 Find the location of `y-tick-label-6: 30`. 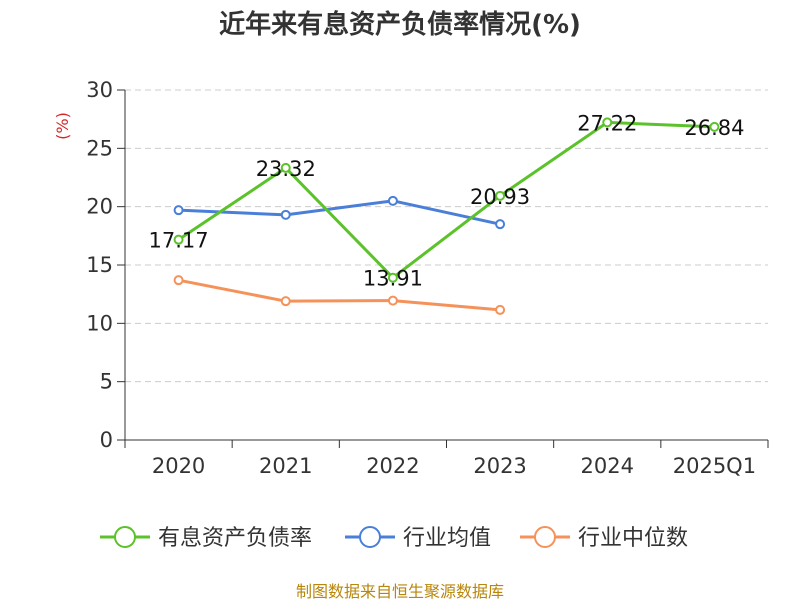

y-tick-label-6: 30 is located at coordinates (99, 90).